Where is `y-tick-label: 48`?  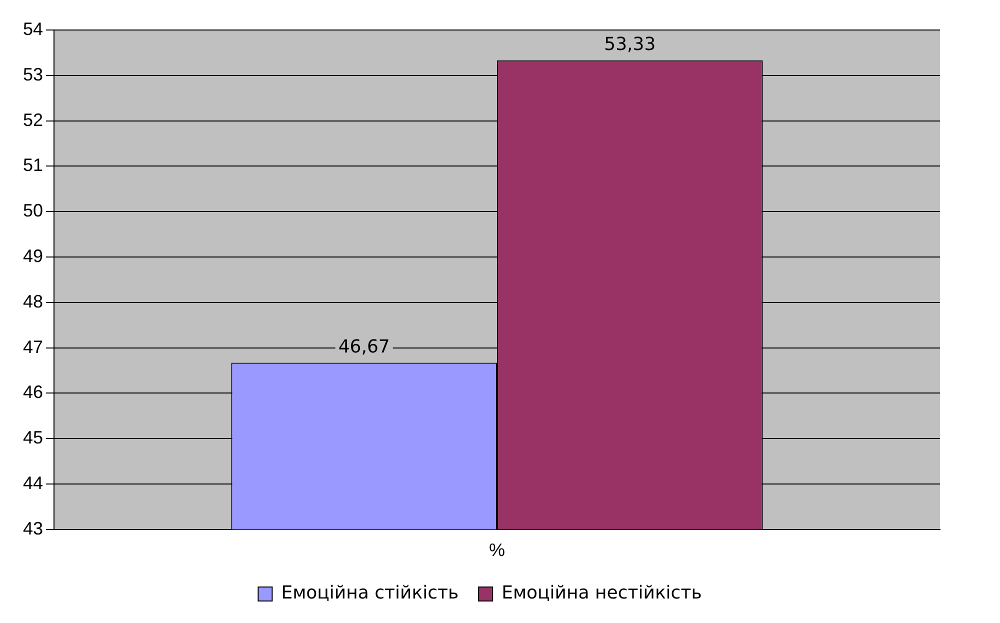 y-tick-label: 48 is located at coordinates (33, 301).